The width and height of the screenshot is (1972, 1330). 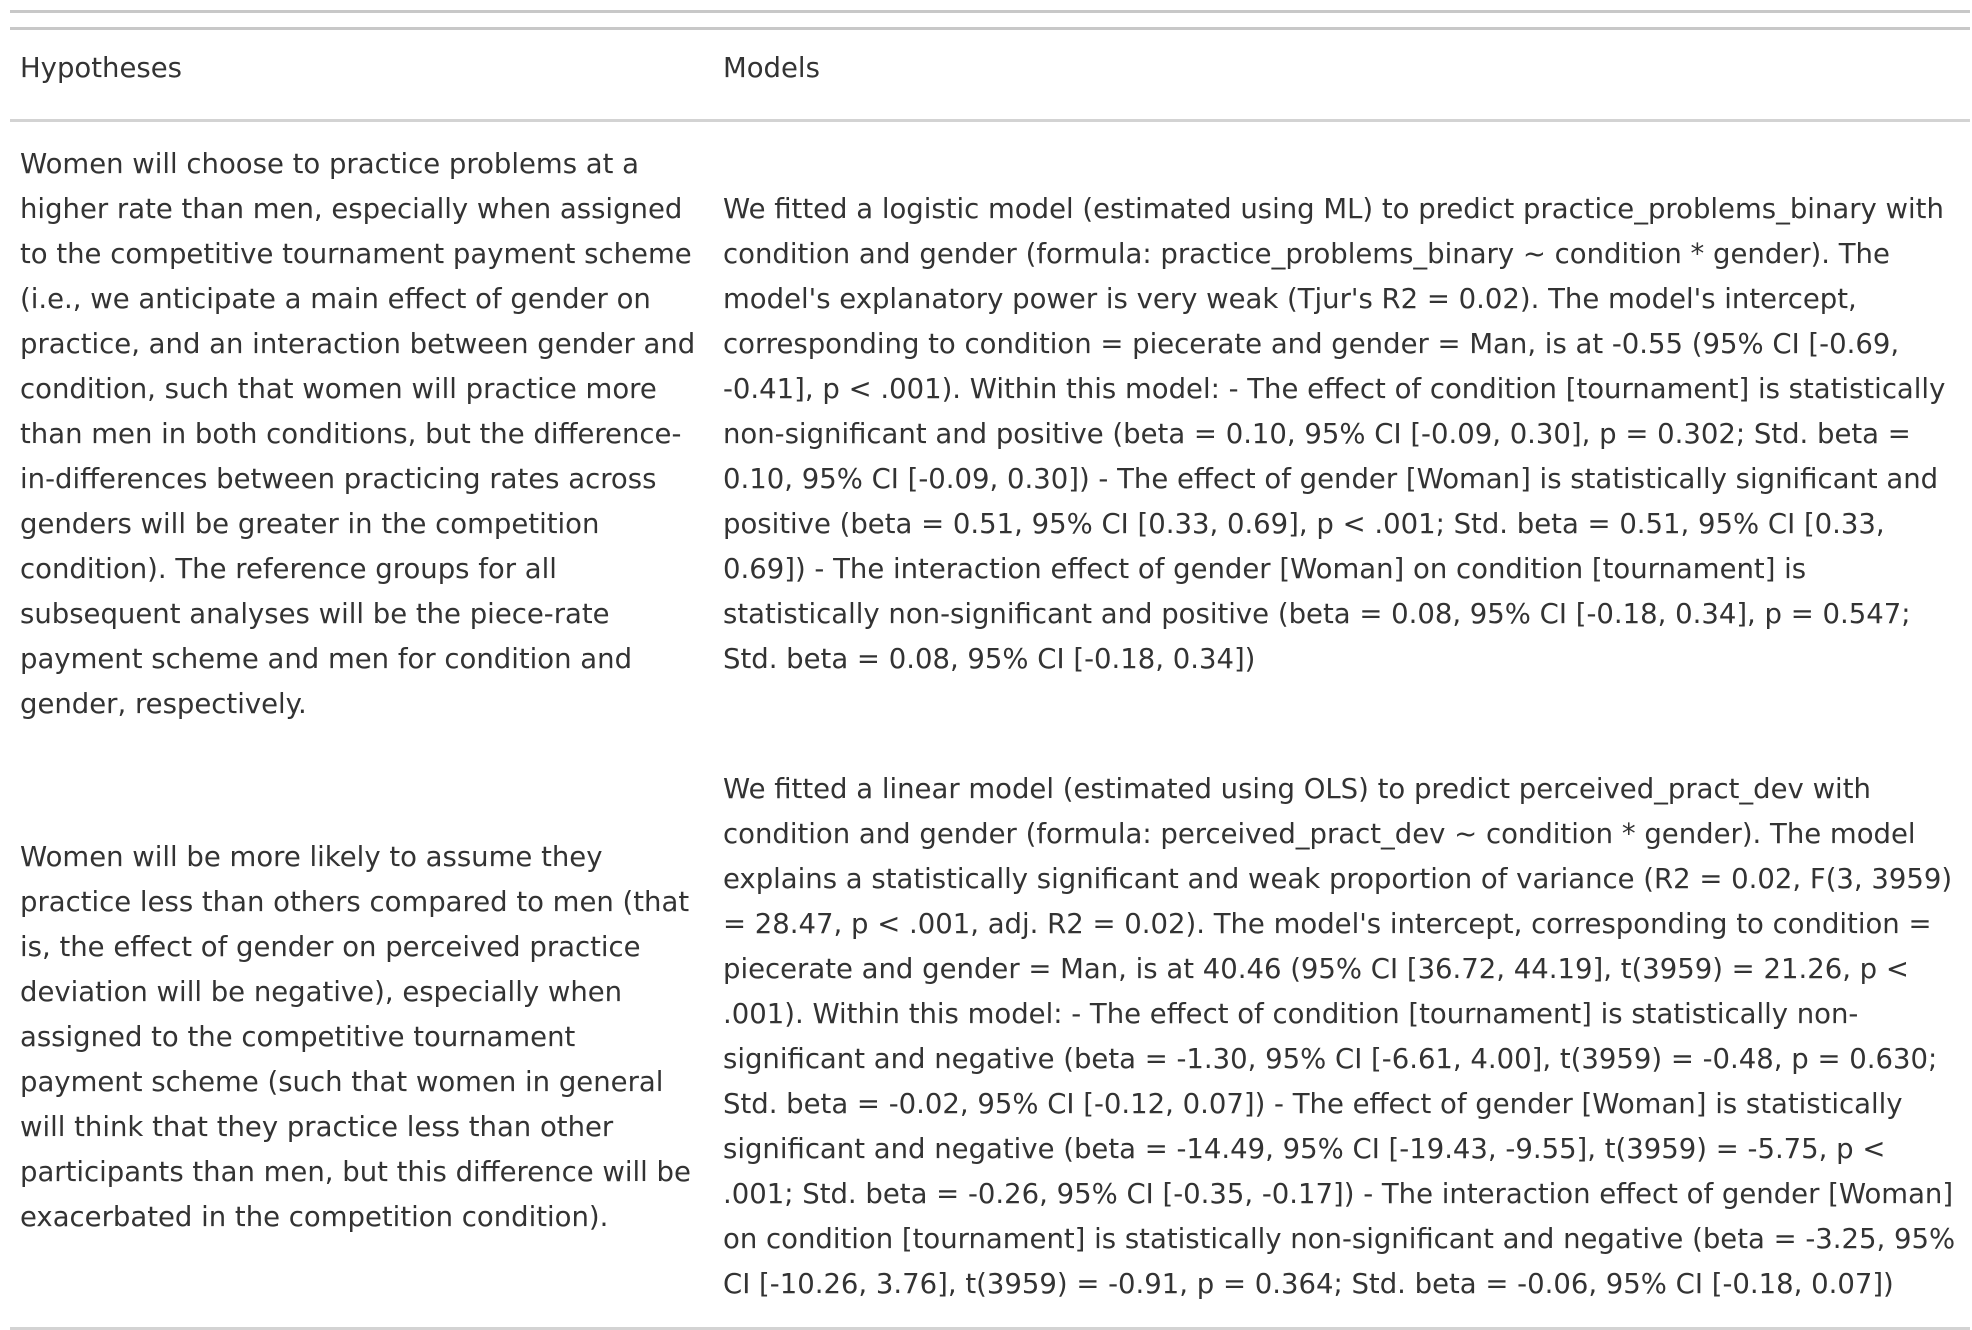 I want to click on header-row: Hypotheses Models, so click(x=990, y=75).